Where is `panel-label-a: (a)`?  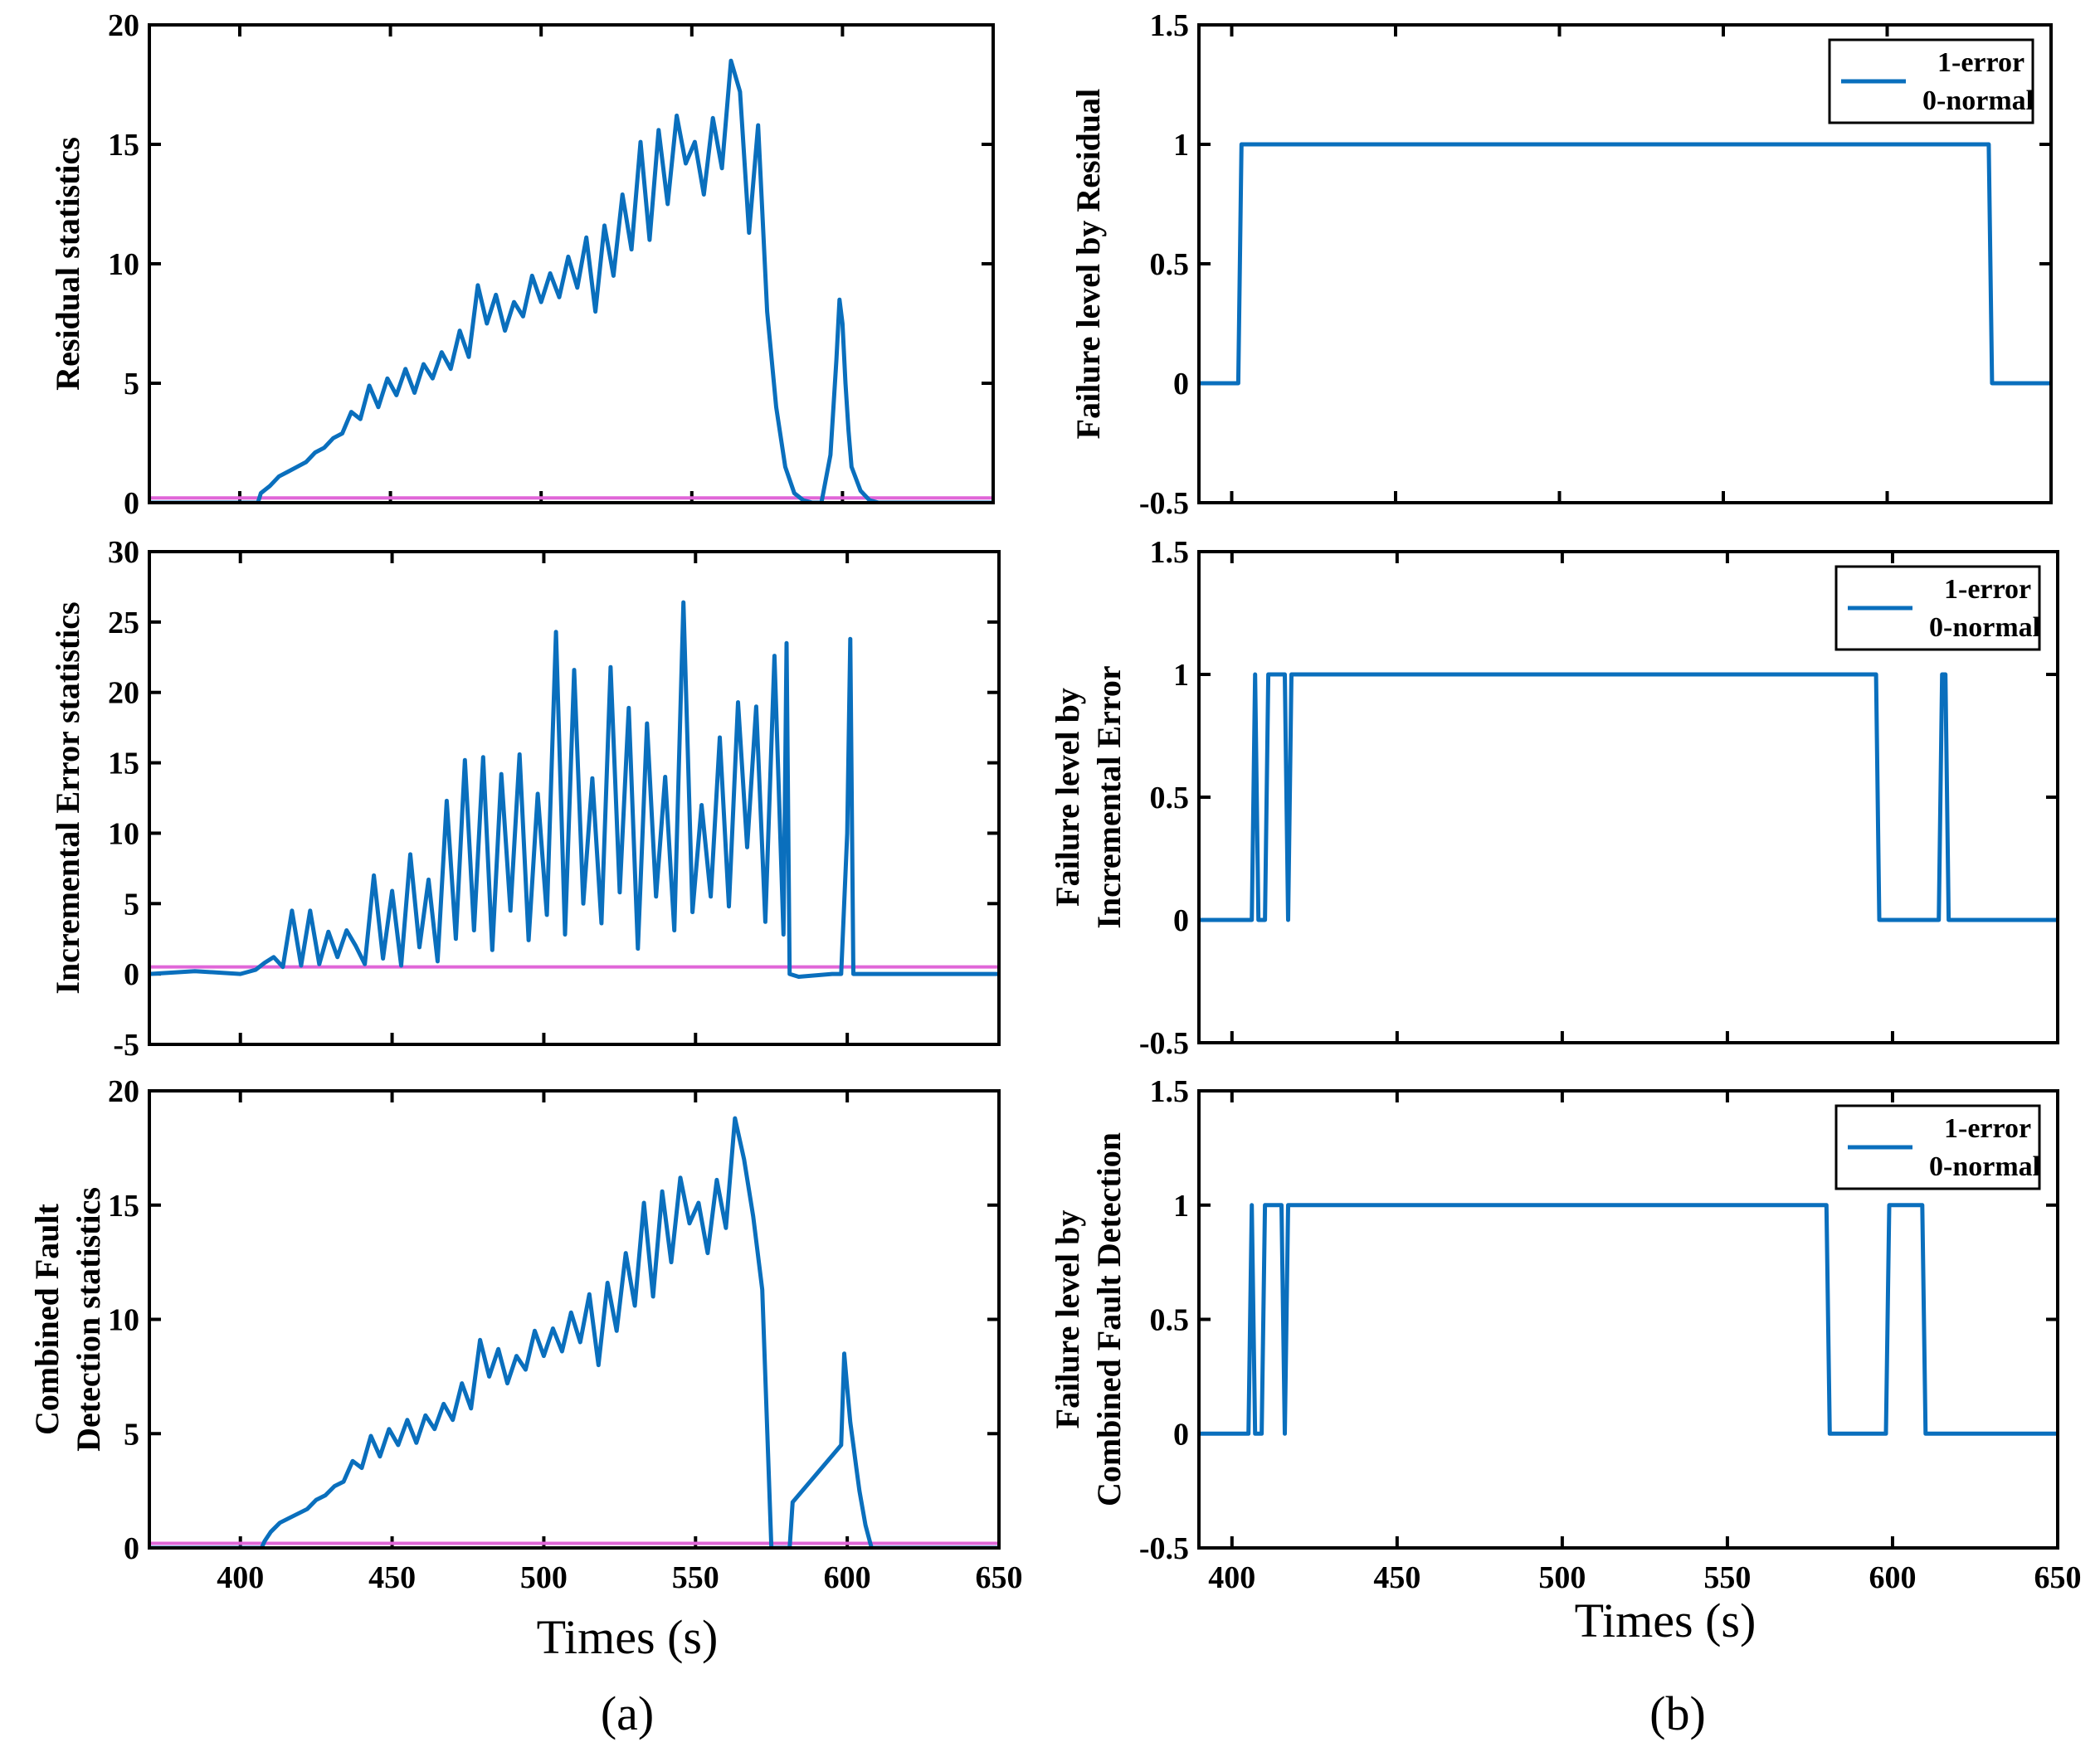
panel-label-a: (a) is located at coordinates (627, 1713).